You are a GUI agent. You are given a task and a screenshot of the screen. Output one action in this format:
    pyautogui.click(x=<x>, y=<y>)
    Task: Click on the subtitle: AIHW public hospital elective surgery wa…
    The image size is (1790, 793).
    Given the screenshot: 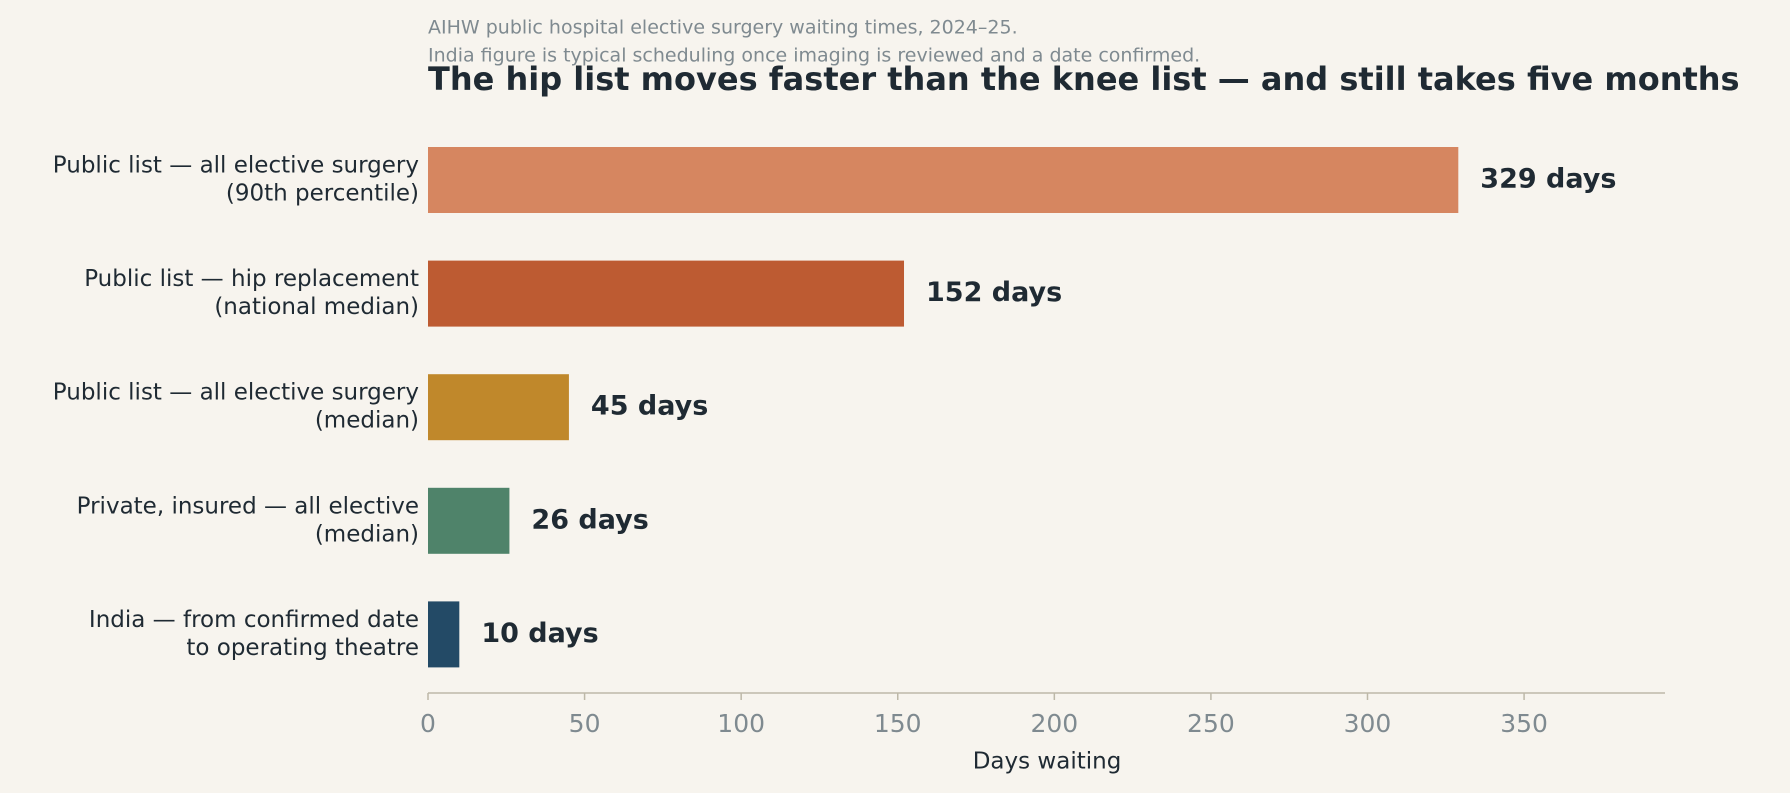 What is the action you would take?
    pyautogui.click(x=723, y=28)
    